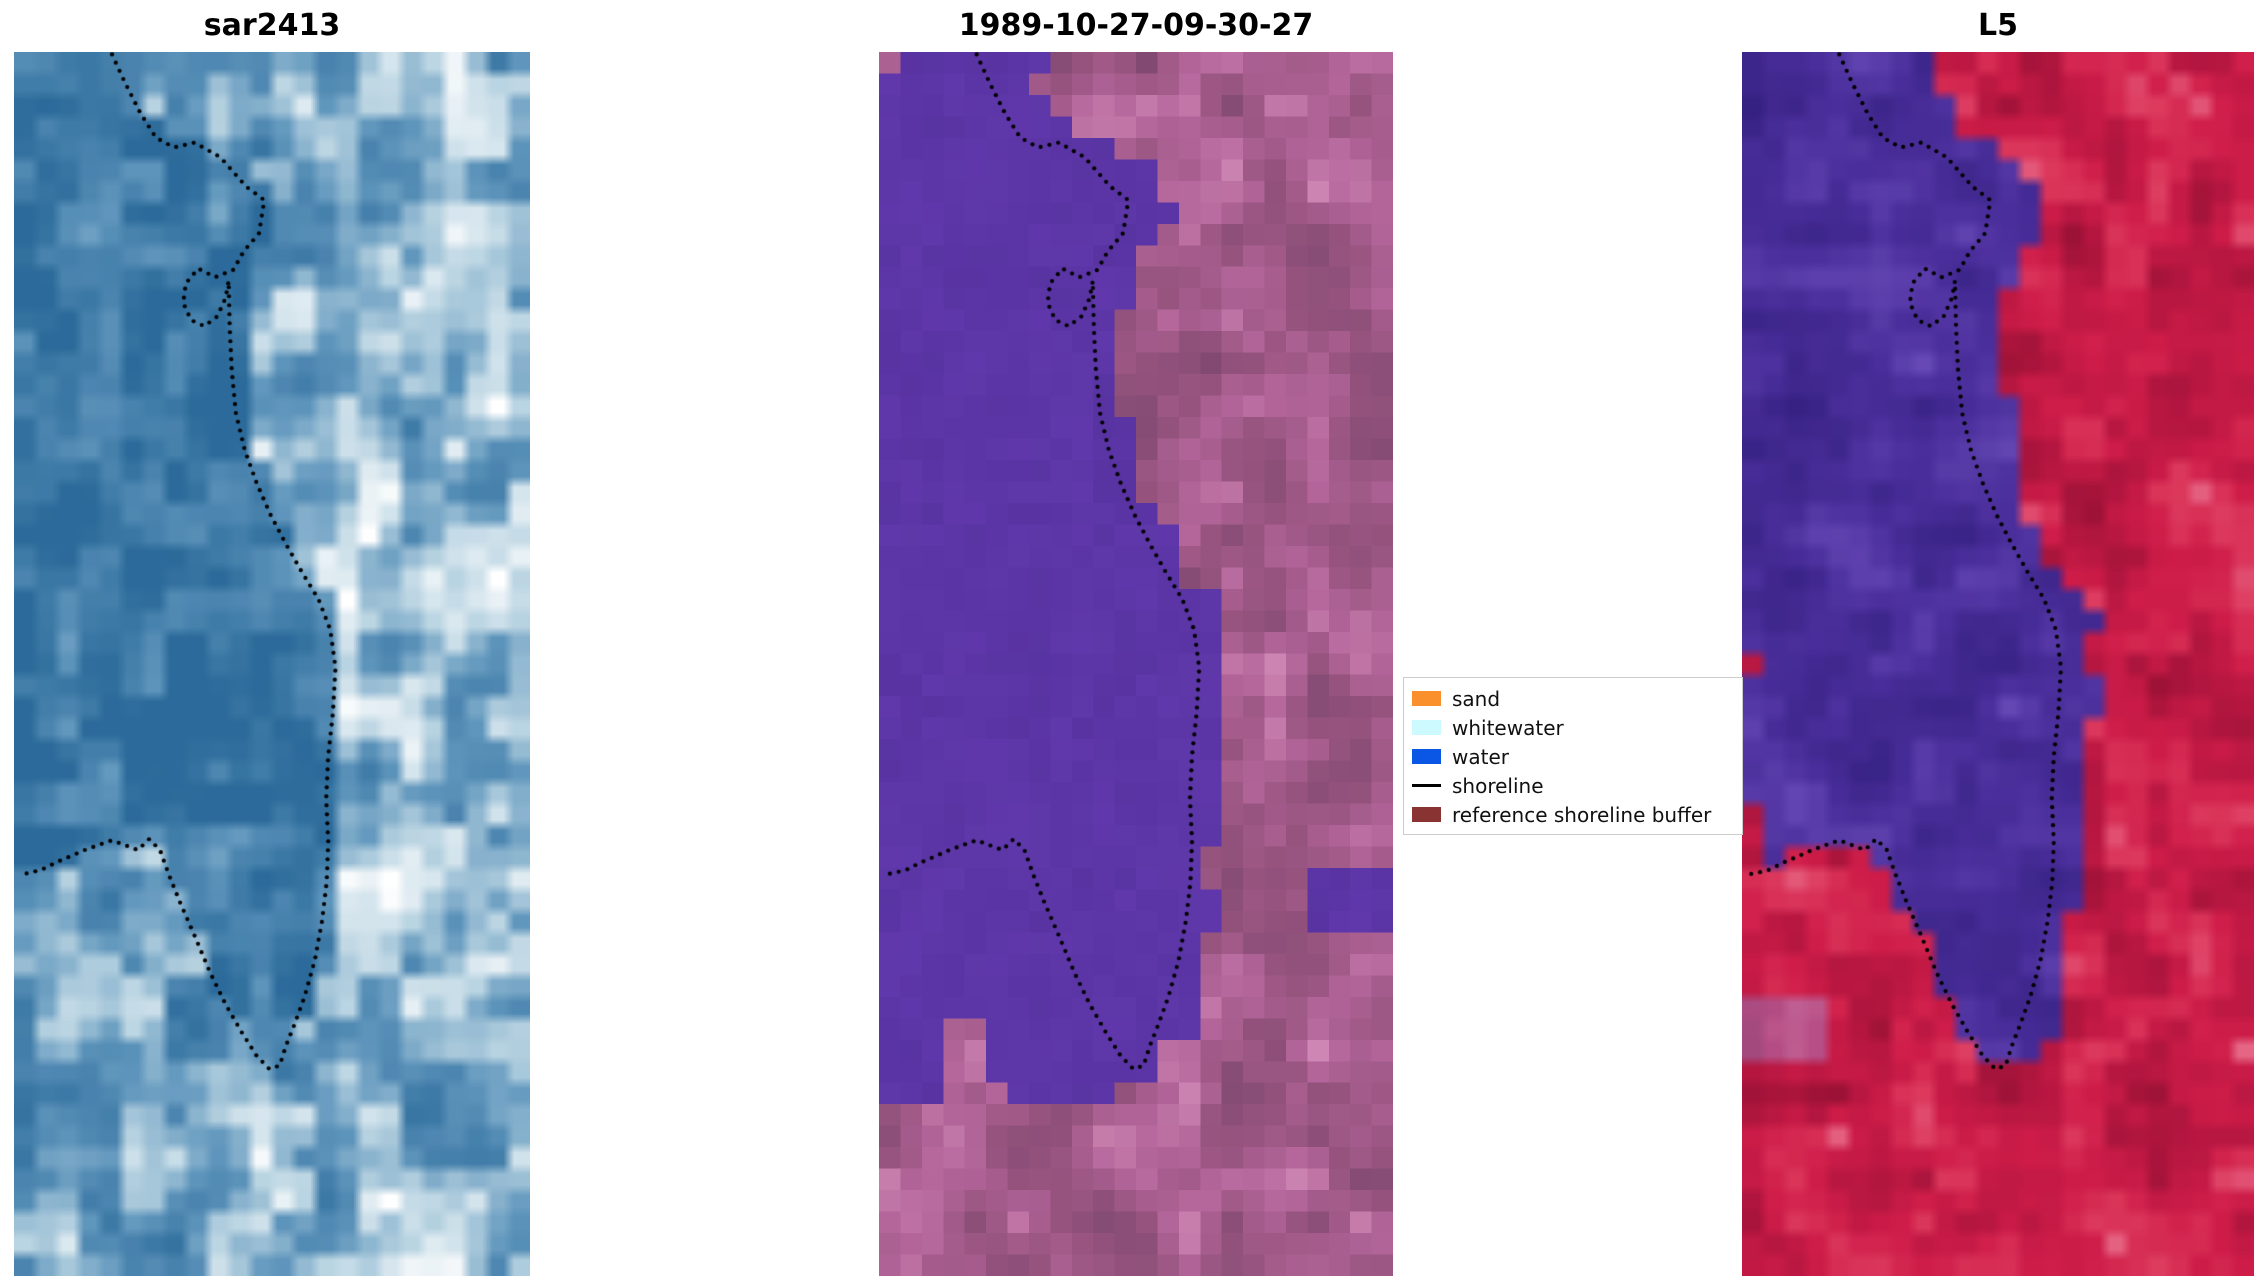  I want to click on legend-label: sand, so click(1476, 698).